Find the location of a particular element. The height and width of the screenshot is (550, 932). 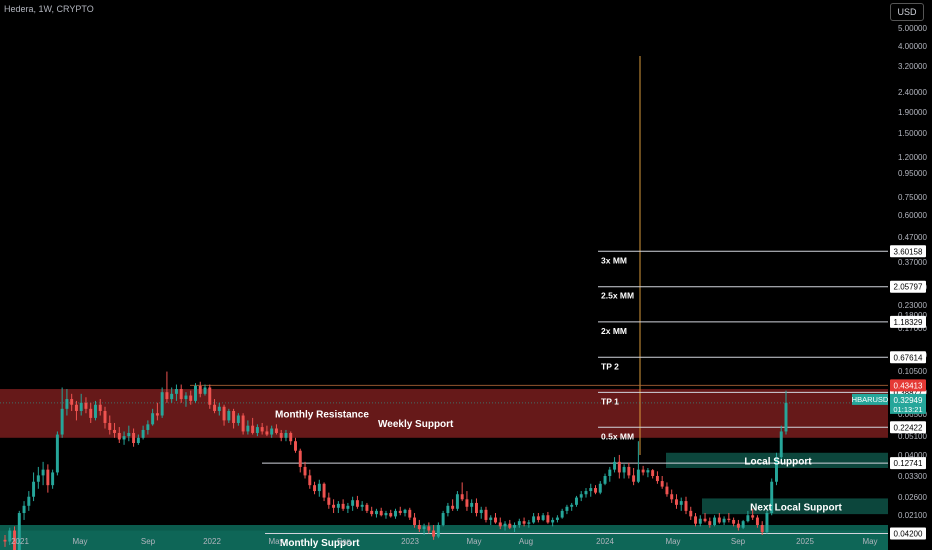

y-tick-label: 0.23000 is located at coordinates (912, 305).